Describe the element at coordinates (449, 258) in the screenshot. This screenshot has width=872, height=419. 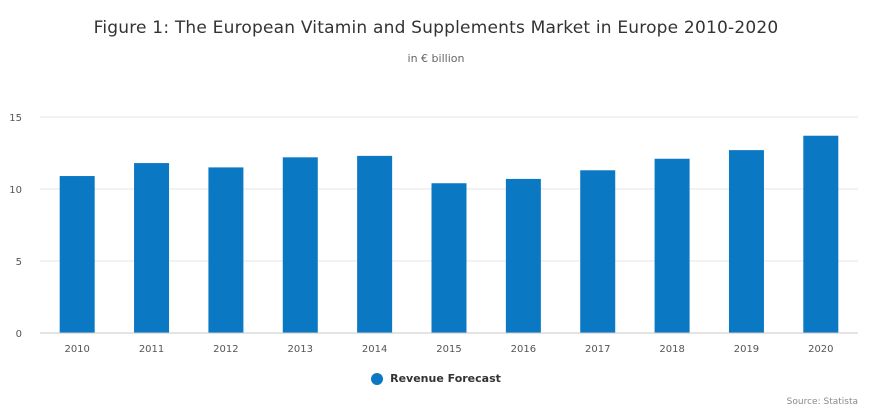
I see `bar-2015` at that location.